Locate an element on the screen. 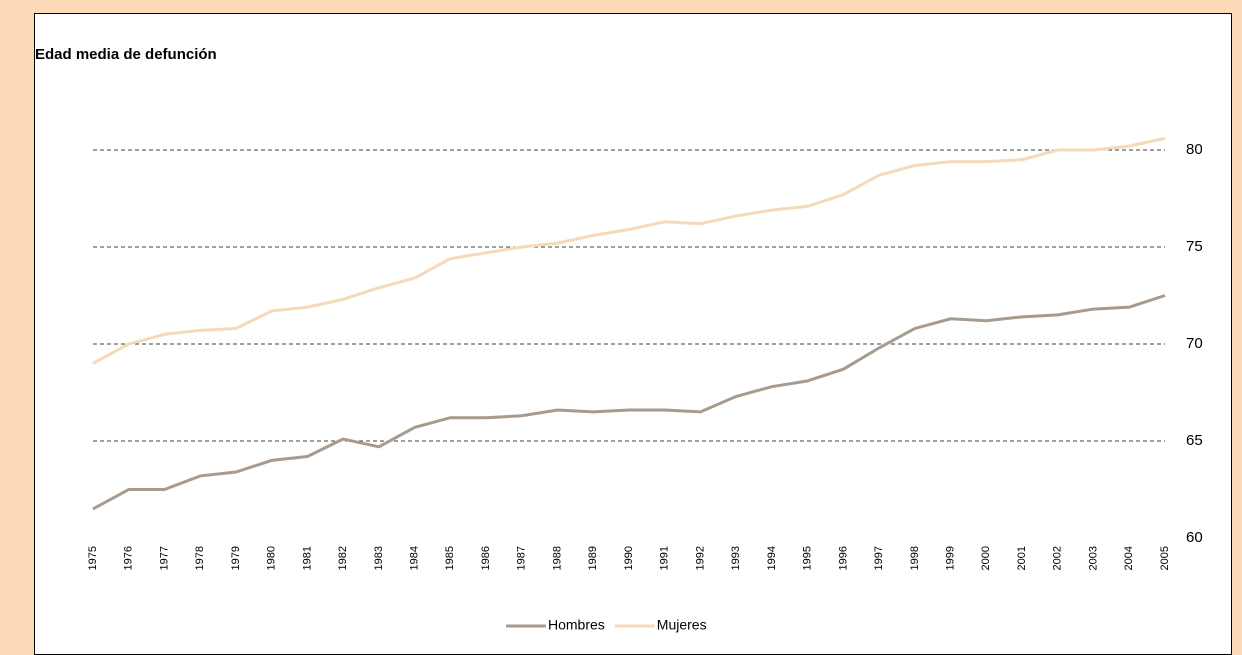 This screenshot has width=1242, height=655. x-tick-label: 1998 is located at coordinates (915, 558).